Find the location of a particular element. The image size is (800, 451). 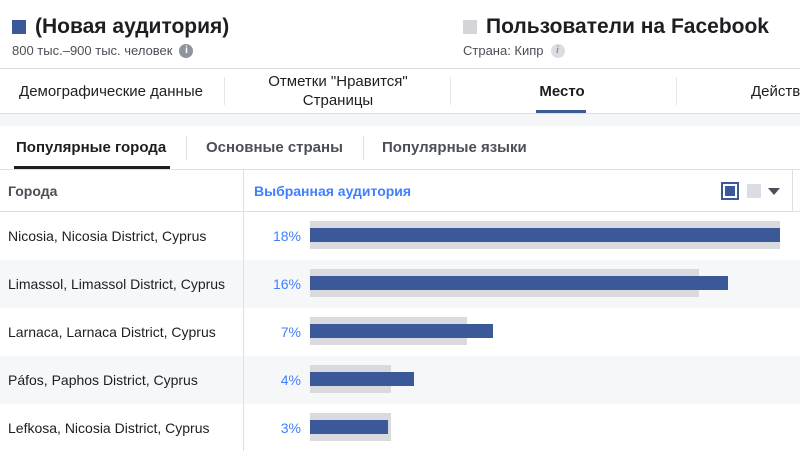

selected-audience-title: (Новая аудитория) is located at coordinates (132, 26).